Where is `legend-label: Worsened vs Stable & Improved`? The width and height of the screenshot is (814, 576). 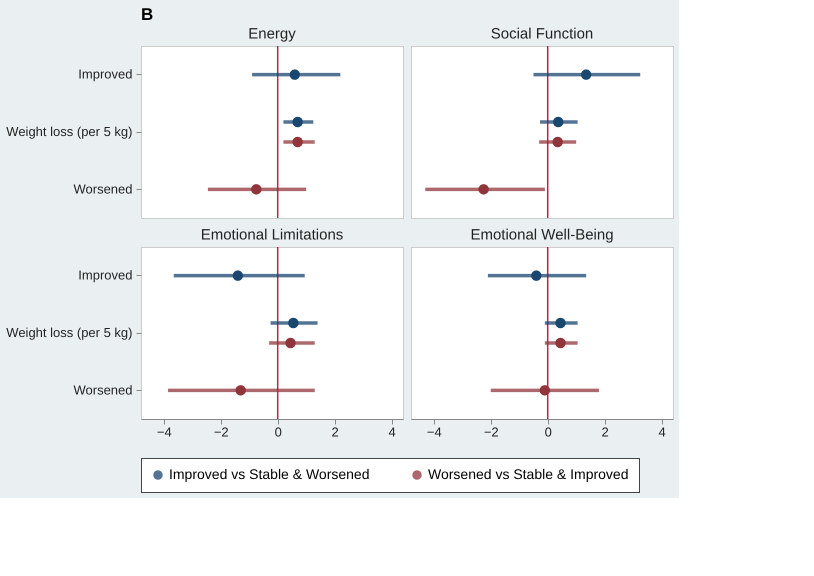
legend-label: Worsened vs Stable & Improved is located at coordinates (528, 474).